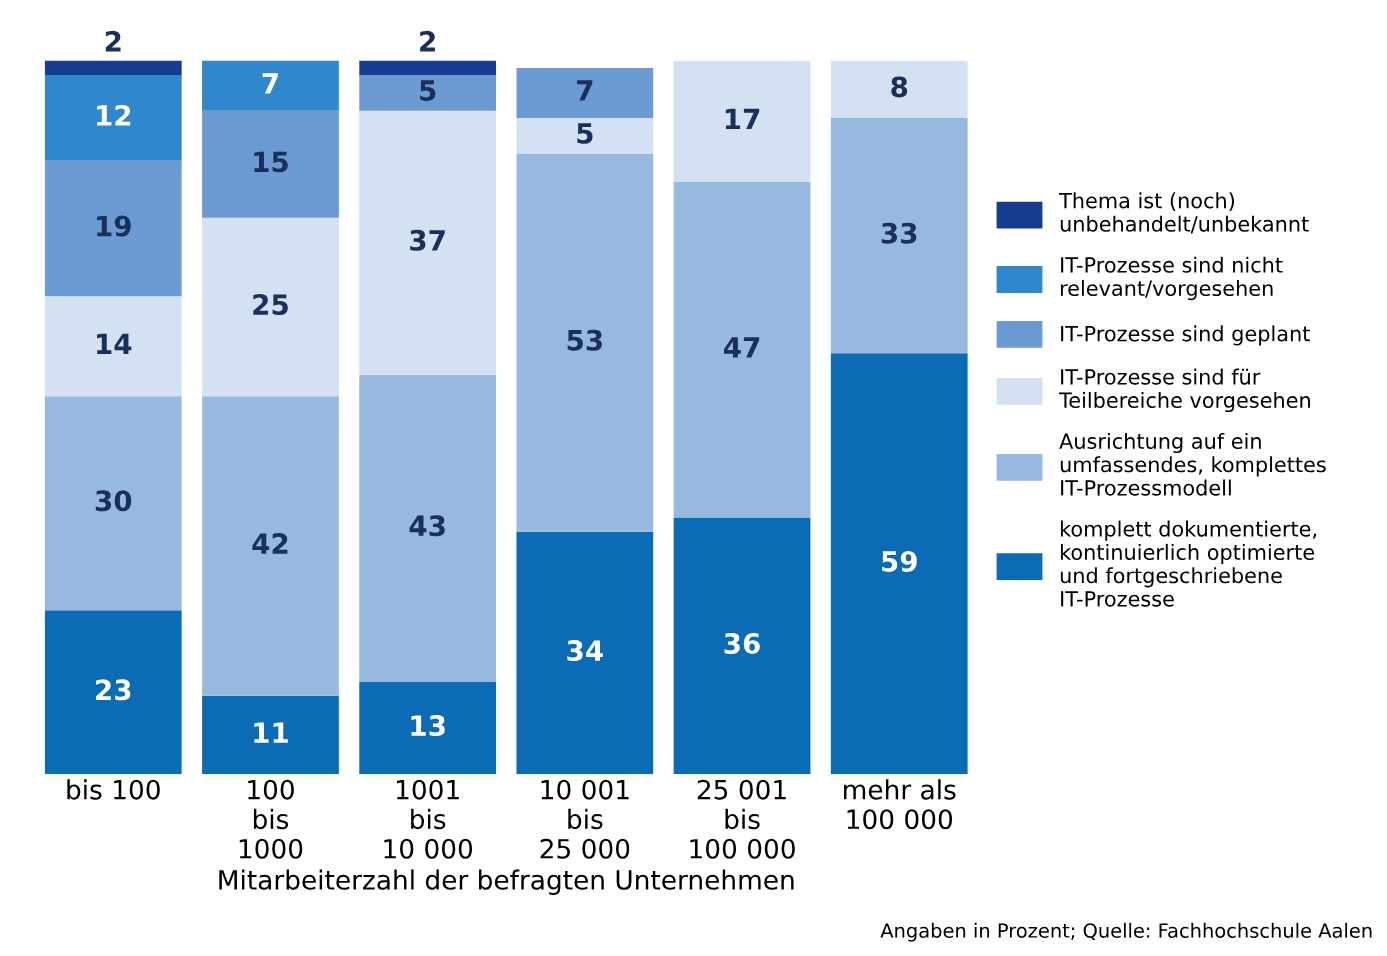  I want to click on data-label: 43, so click(427, 526).